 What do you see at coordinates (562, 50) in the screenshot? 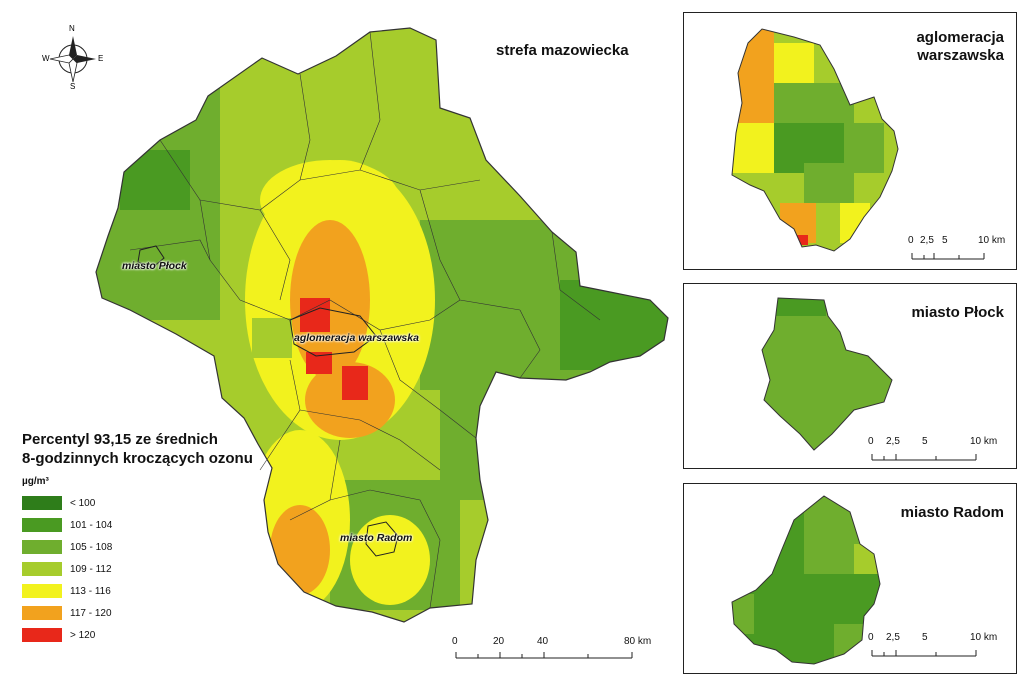
I see `main-map-title: strefa mazowiecka` at bounding box center [562, 50].